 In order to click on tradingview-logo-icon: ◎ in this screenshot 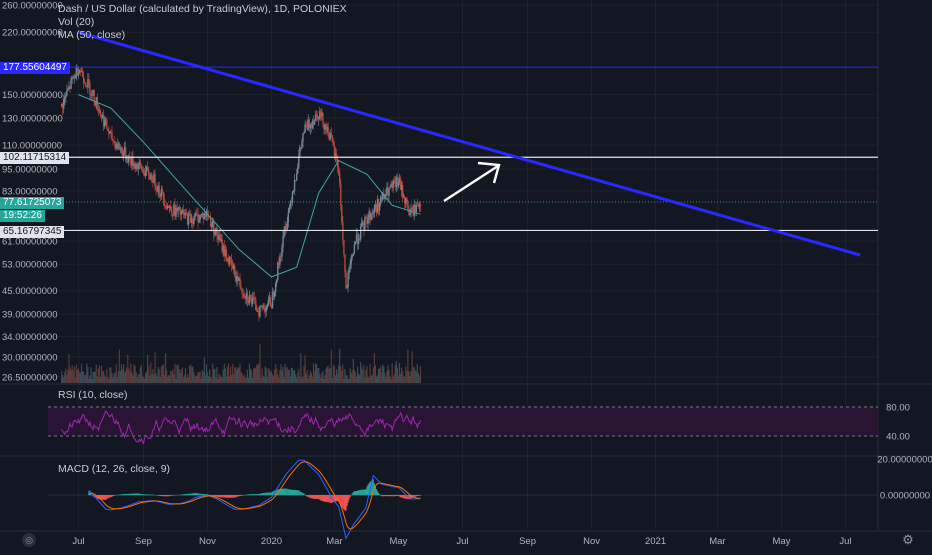, I will do `click(29, 540)`.